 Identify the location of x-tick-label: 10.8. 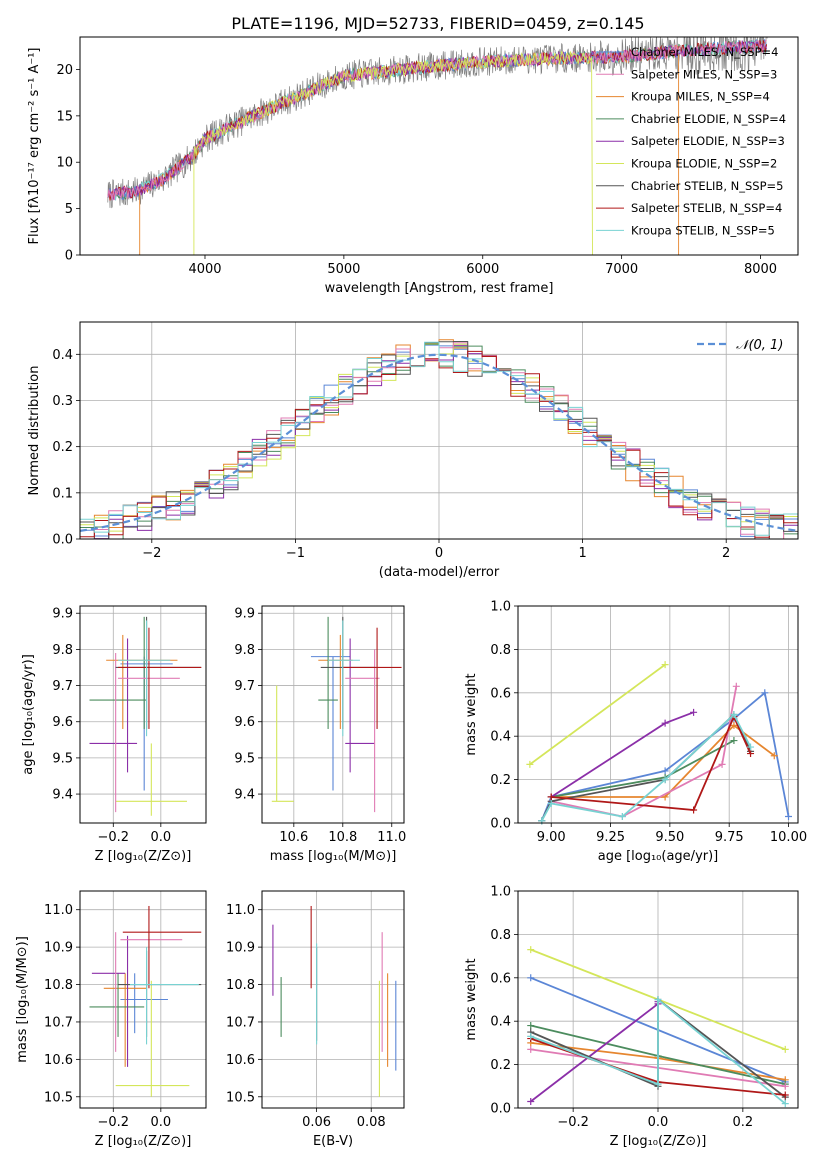
(342, 837).